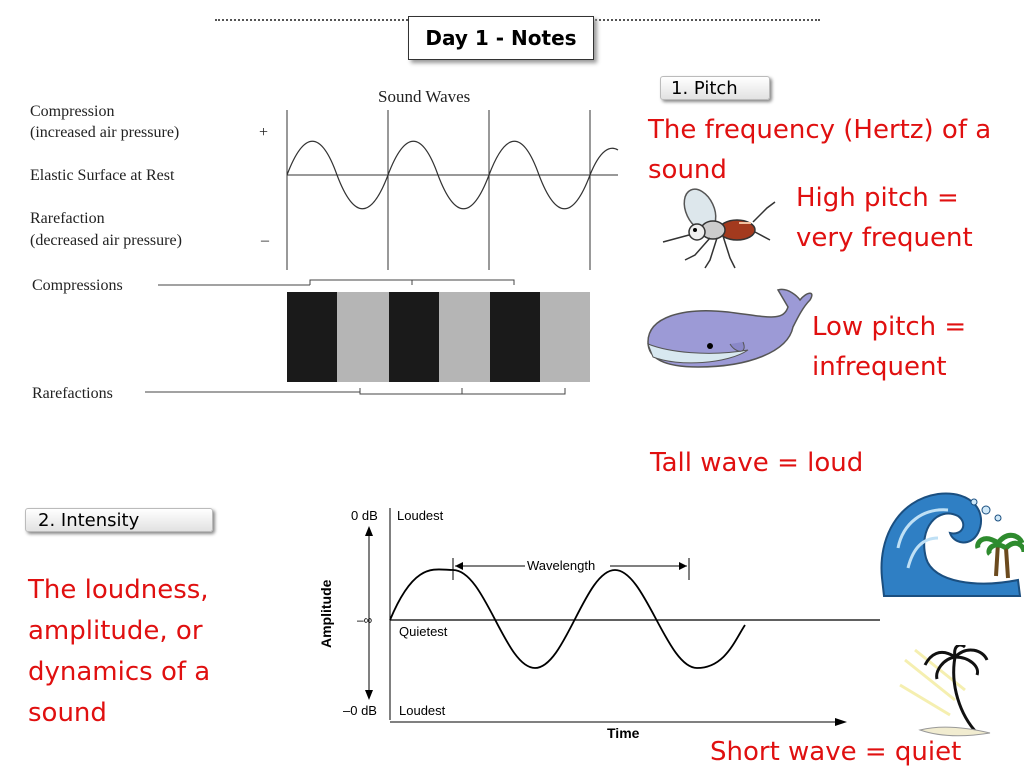 The width and height of the screenshot is (1024, 772). What do you see at coordinates (423, 631) in the screenshot?
I see `quietest-label: Quietest` at bounding box center [423, 631].